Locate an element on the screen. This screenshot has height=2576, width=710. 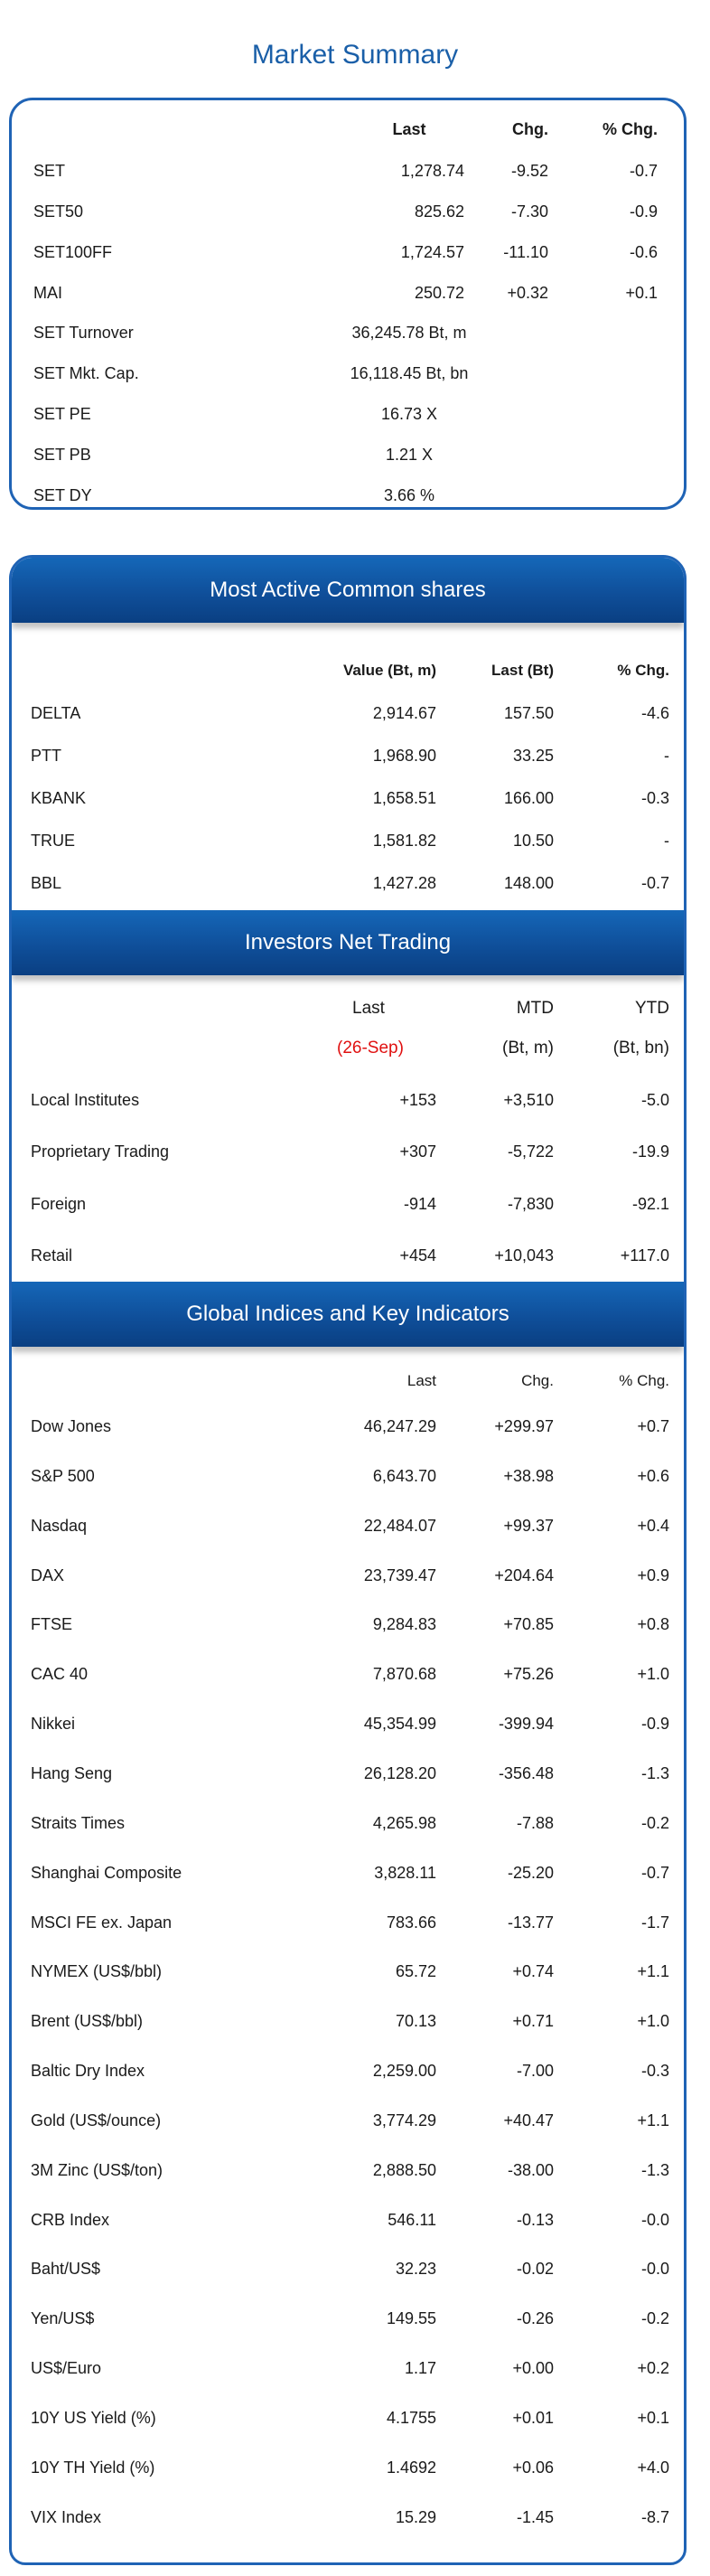
row-chg: +40.47 is located at coordinates (528, 2120).